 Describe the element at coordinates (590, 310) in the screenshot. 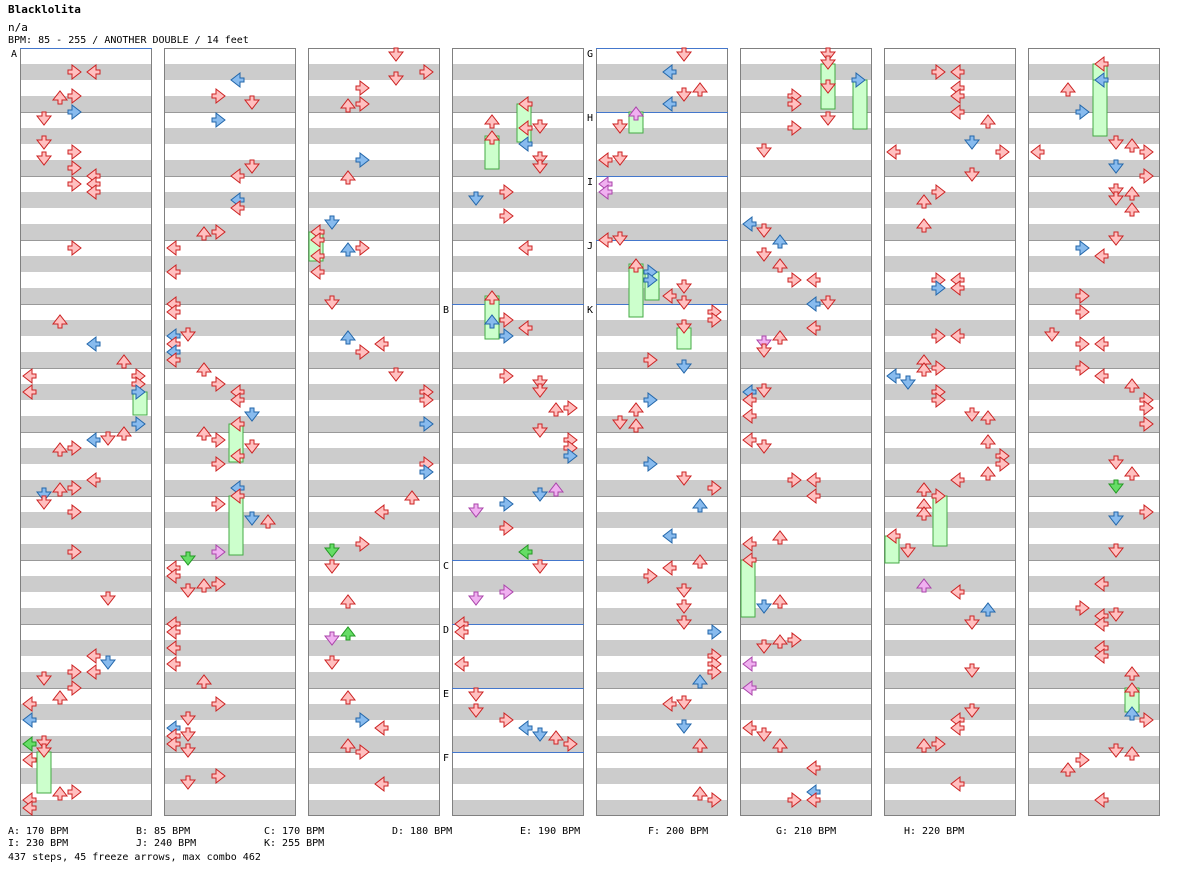

I see `section-label: K` at that location.